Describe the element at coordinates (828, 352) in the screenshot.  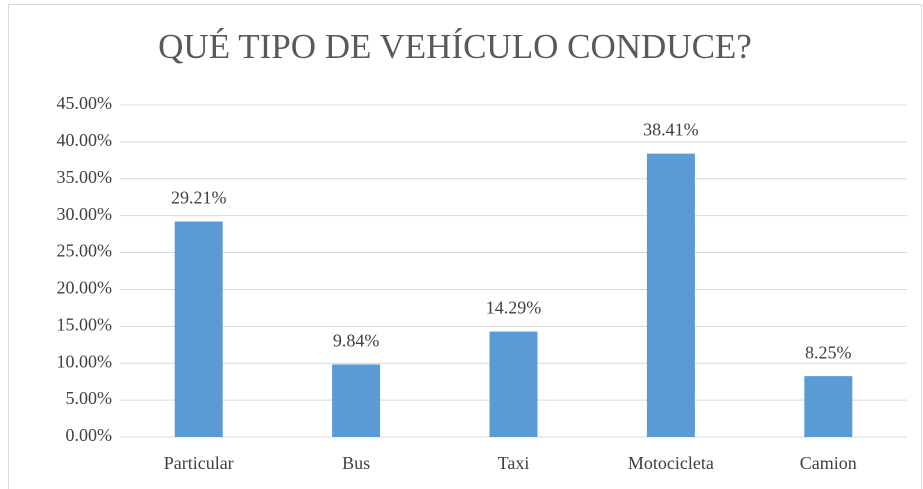
I see `data-label: 8.25%` at that location.